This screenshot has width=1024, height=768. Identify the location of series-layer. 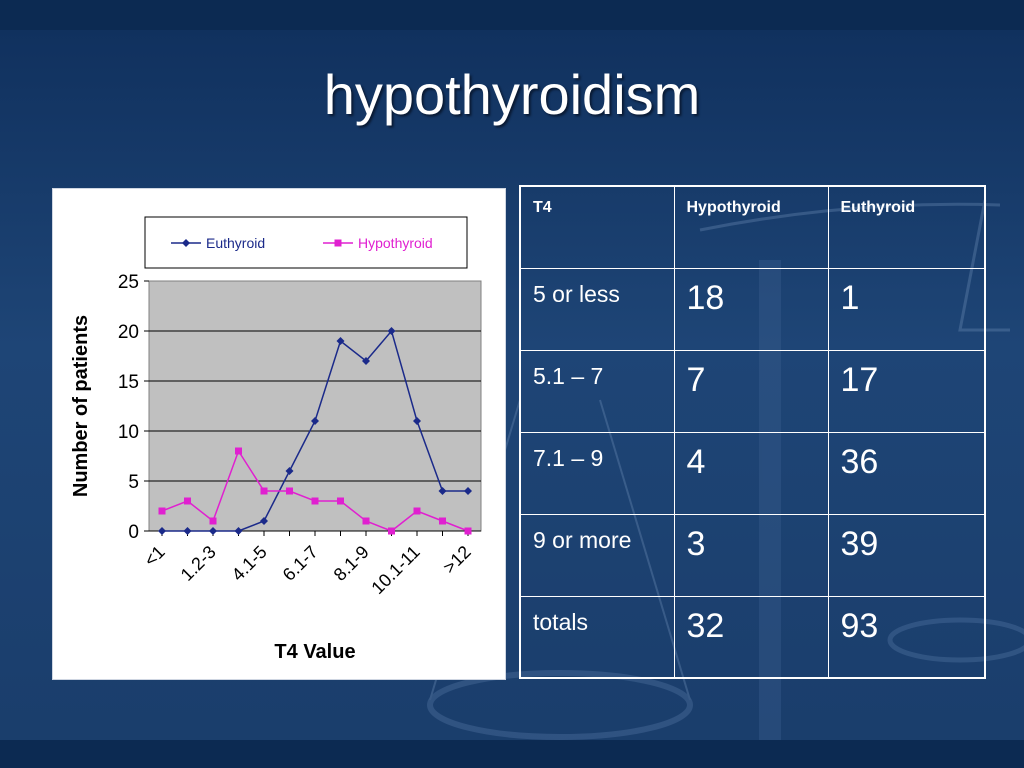
(315, 431).